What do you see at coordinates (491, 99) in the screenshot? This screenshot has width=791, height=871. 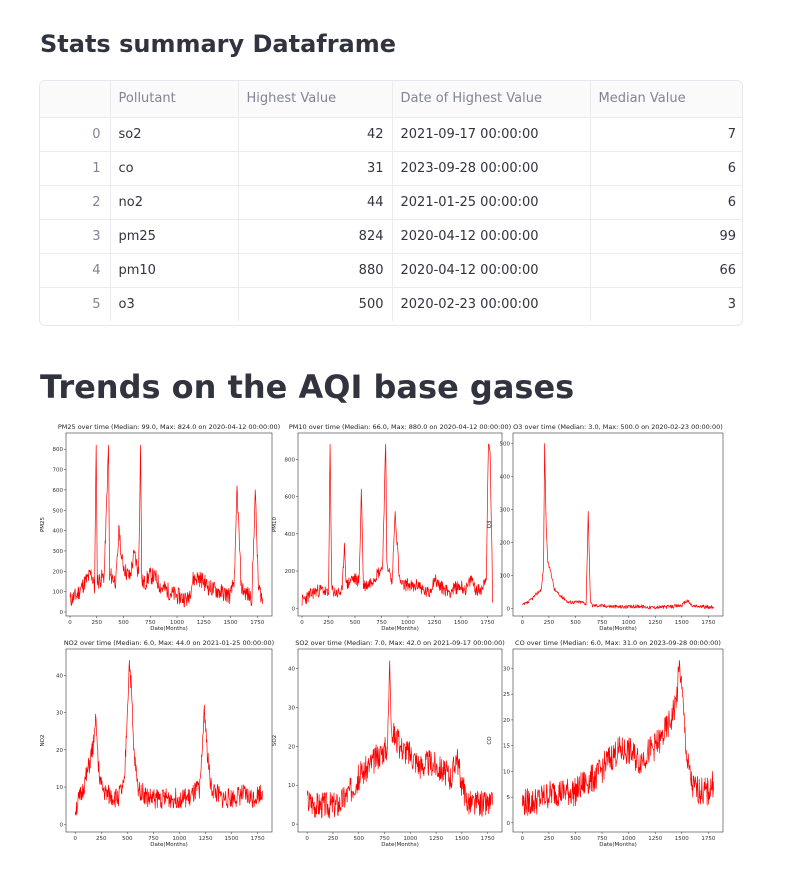 I see `column-header-date: Date of Highest Value` at bounding box center [491, 99].